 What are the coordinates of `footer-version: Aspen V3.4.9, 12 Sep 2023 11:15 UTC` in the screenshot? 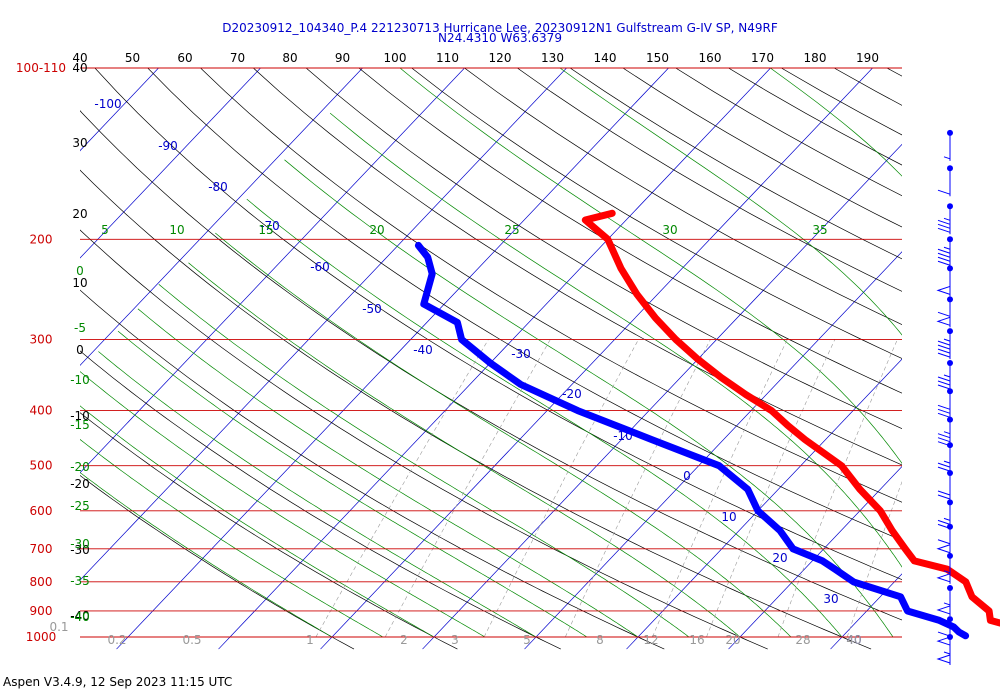 It's located at (118, 682).